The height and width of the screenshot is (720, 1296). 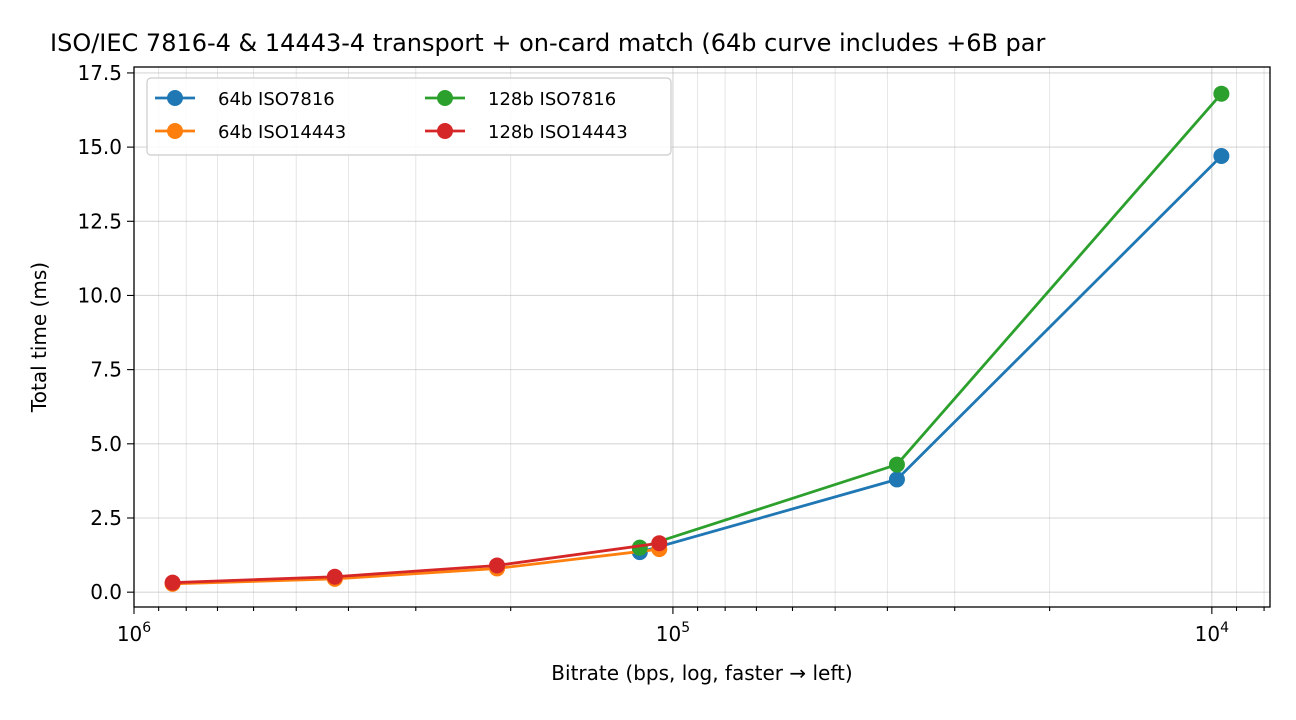 I want to click on y-tick-label: 5.0, so click(x=106, y=444).